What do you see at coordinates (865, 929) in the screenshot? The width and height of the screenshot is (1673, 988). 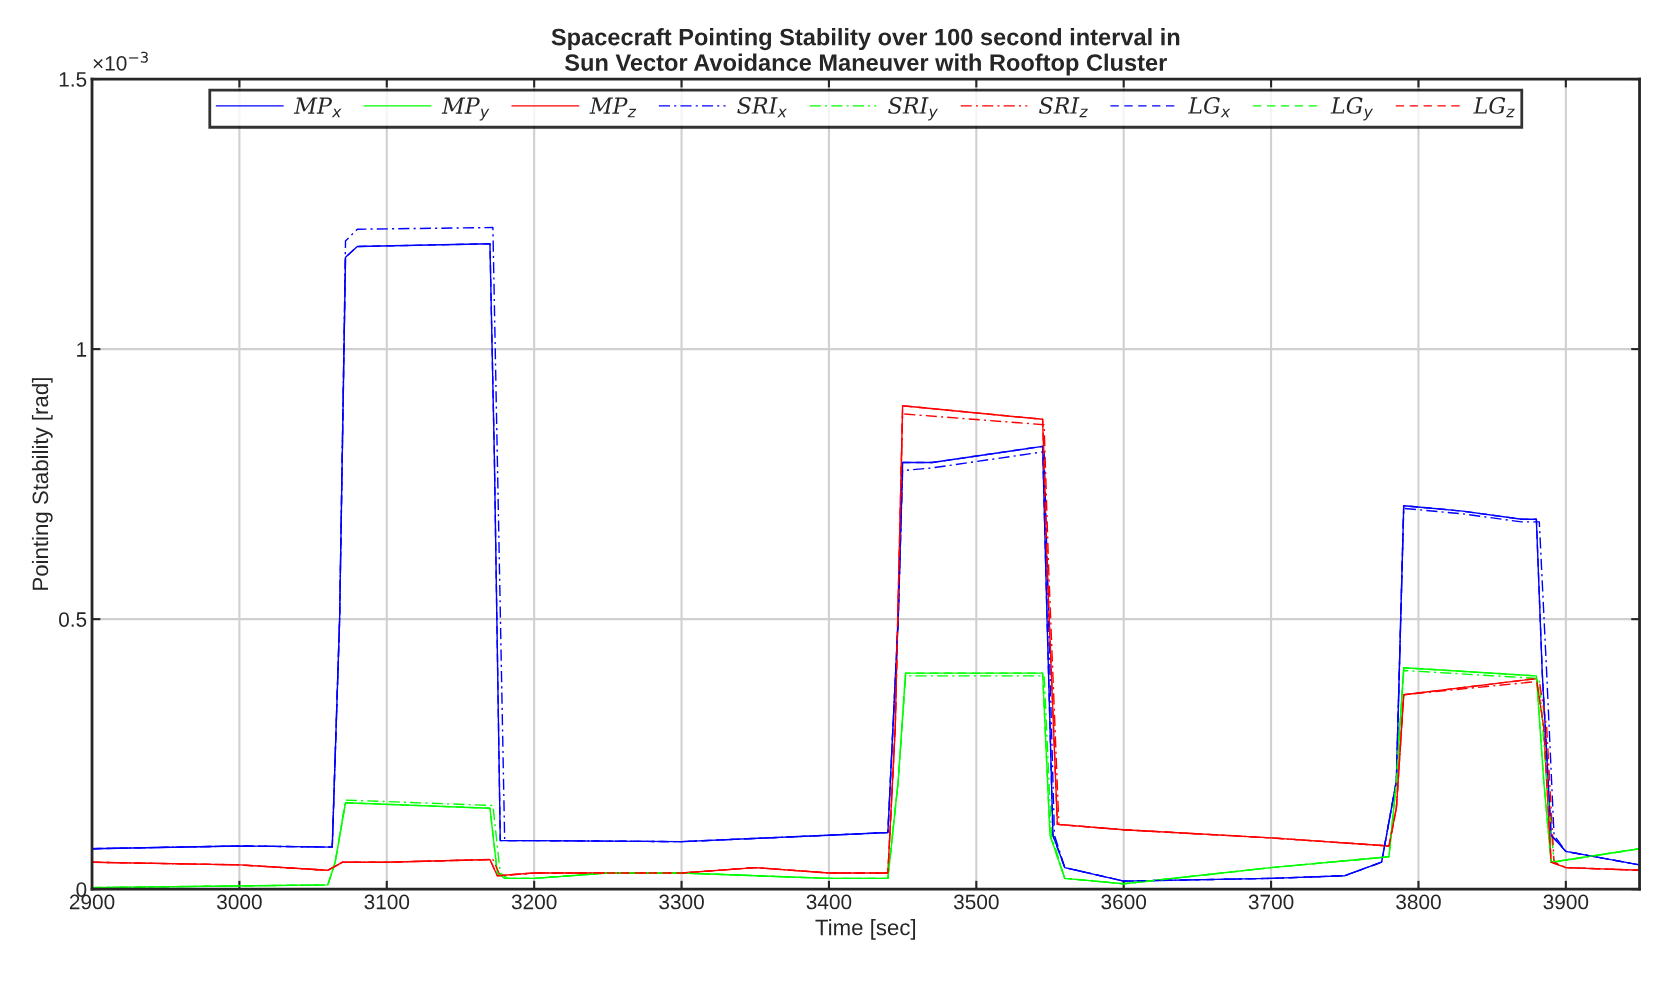 I see `x-axis-title: Time [sec]` at bounding box center [865, 929].